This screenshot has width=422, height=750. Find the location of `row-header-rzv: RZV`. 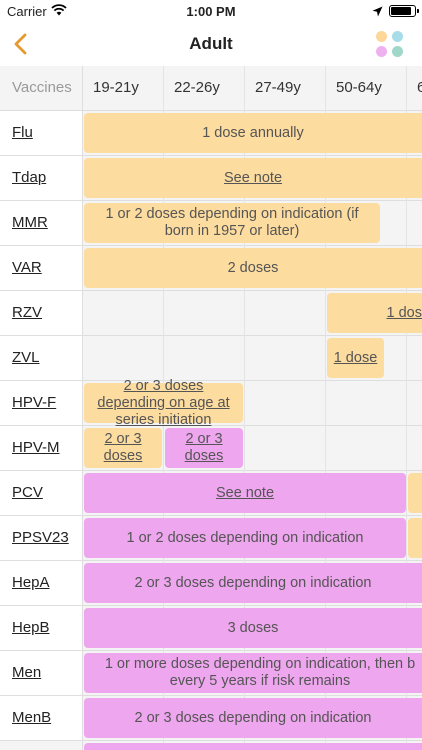

row-header-rzv: RZV is located at coordinates (41, 313).